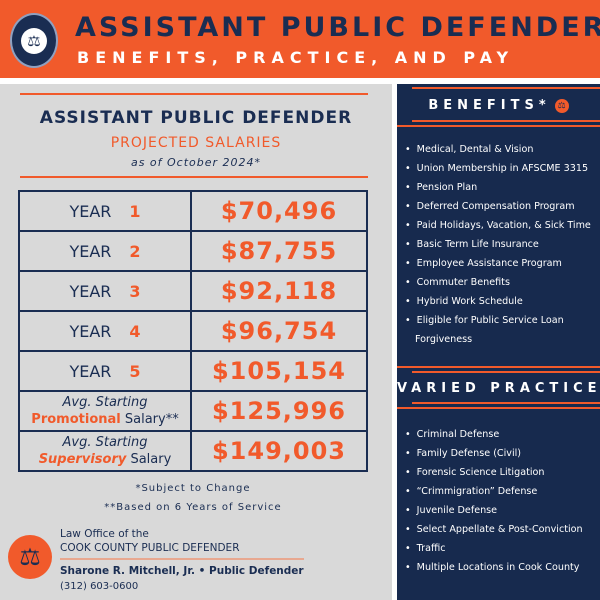  Describe the element at coordinates (193, 488) in the screenshot. I see `footnote: *Subject to Change` at that location.